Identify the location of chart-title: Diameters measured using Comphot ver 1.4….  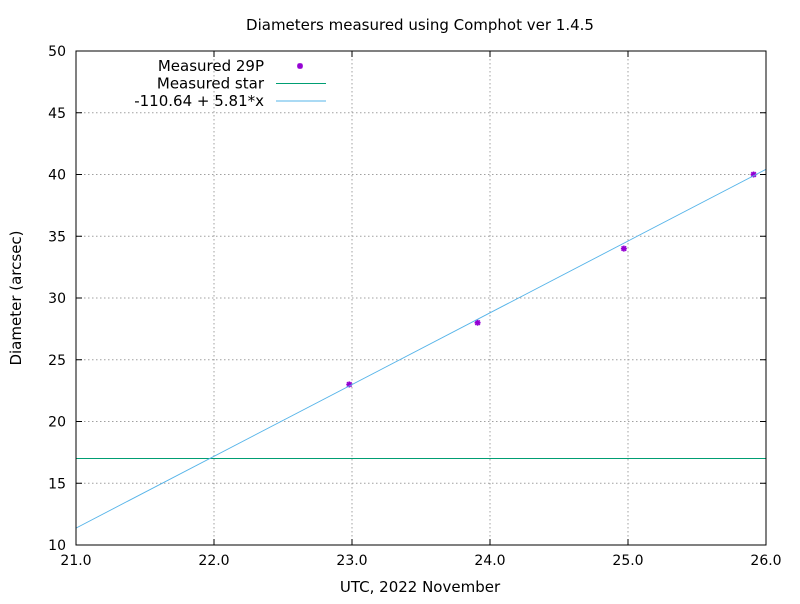
(420, 25).